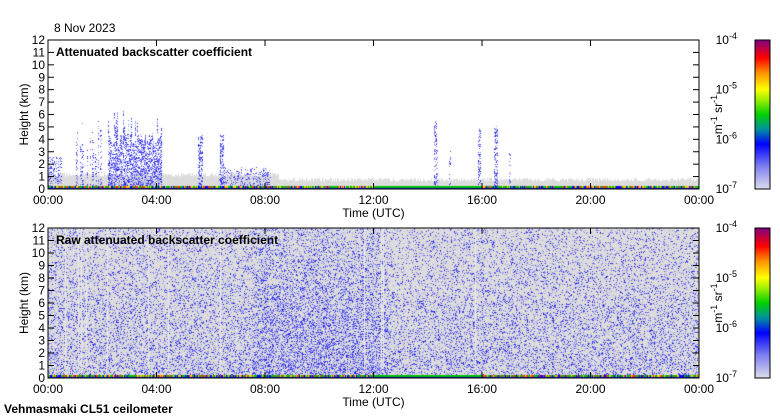 The height and width of the screenshot is (420, 780). I want to click on panel-title: Attenuated backscatter coefficient, so click(154, 52).